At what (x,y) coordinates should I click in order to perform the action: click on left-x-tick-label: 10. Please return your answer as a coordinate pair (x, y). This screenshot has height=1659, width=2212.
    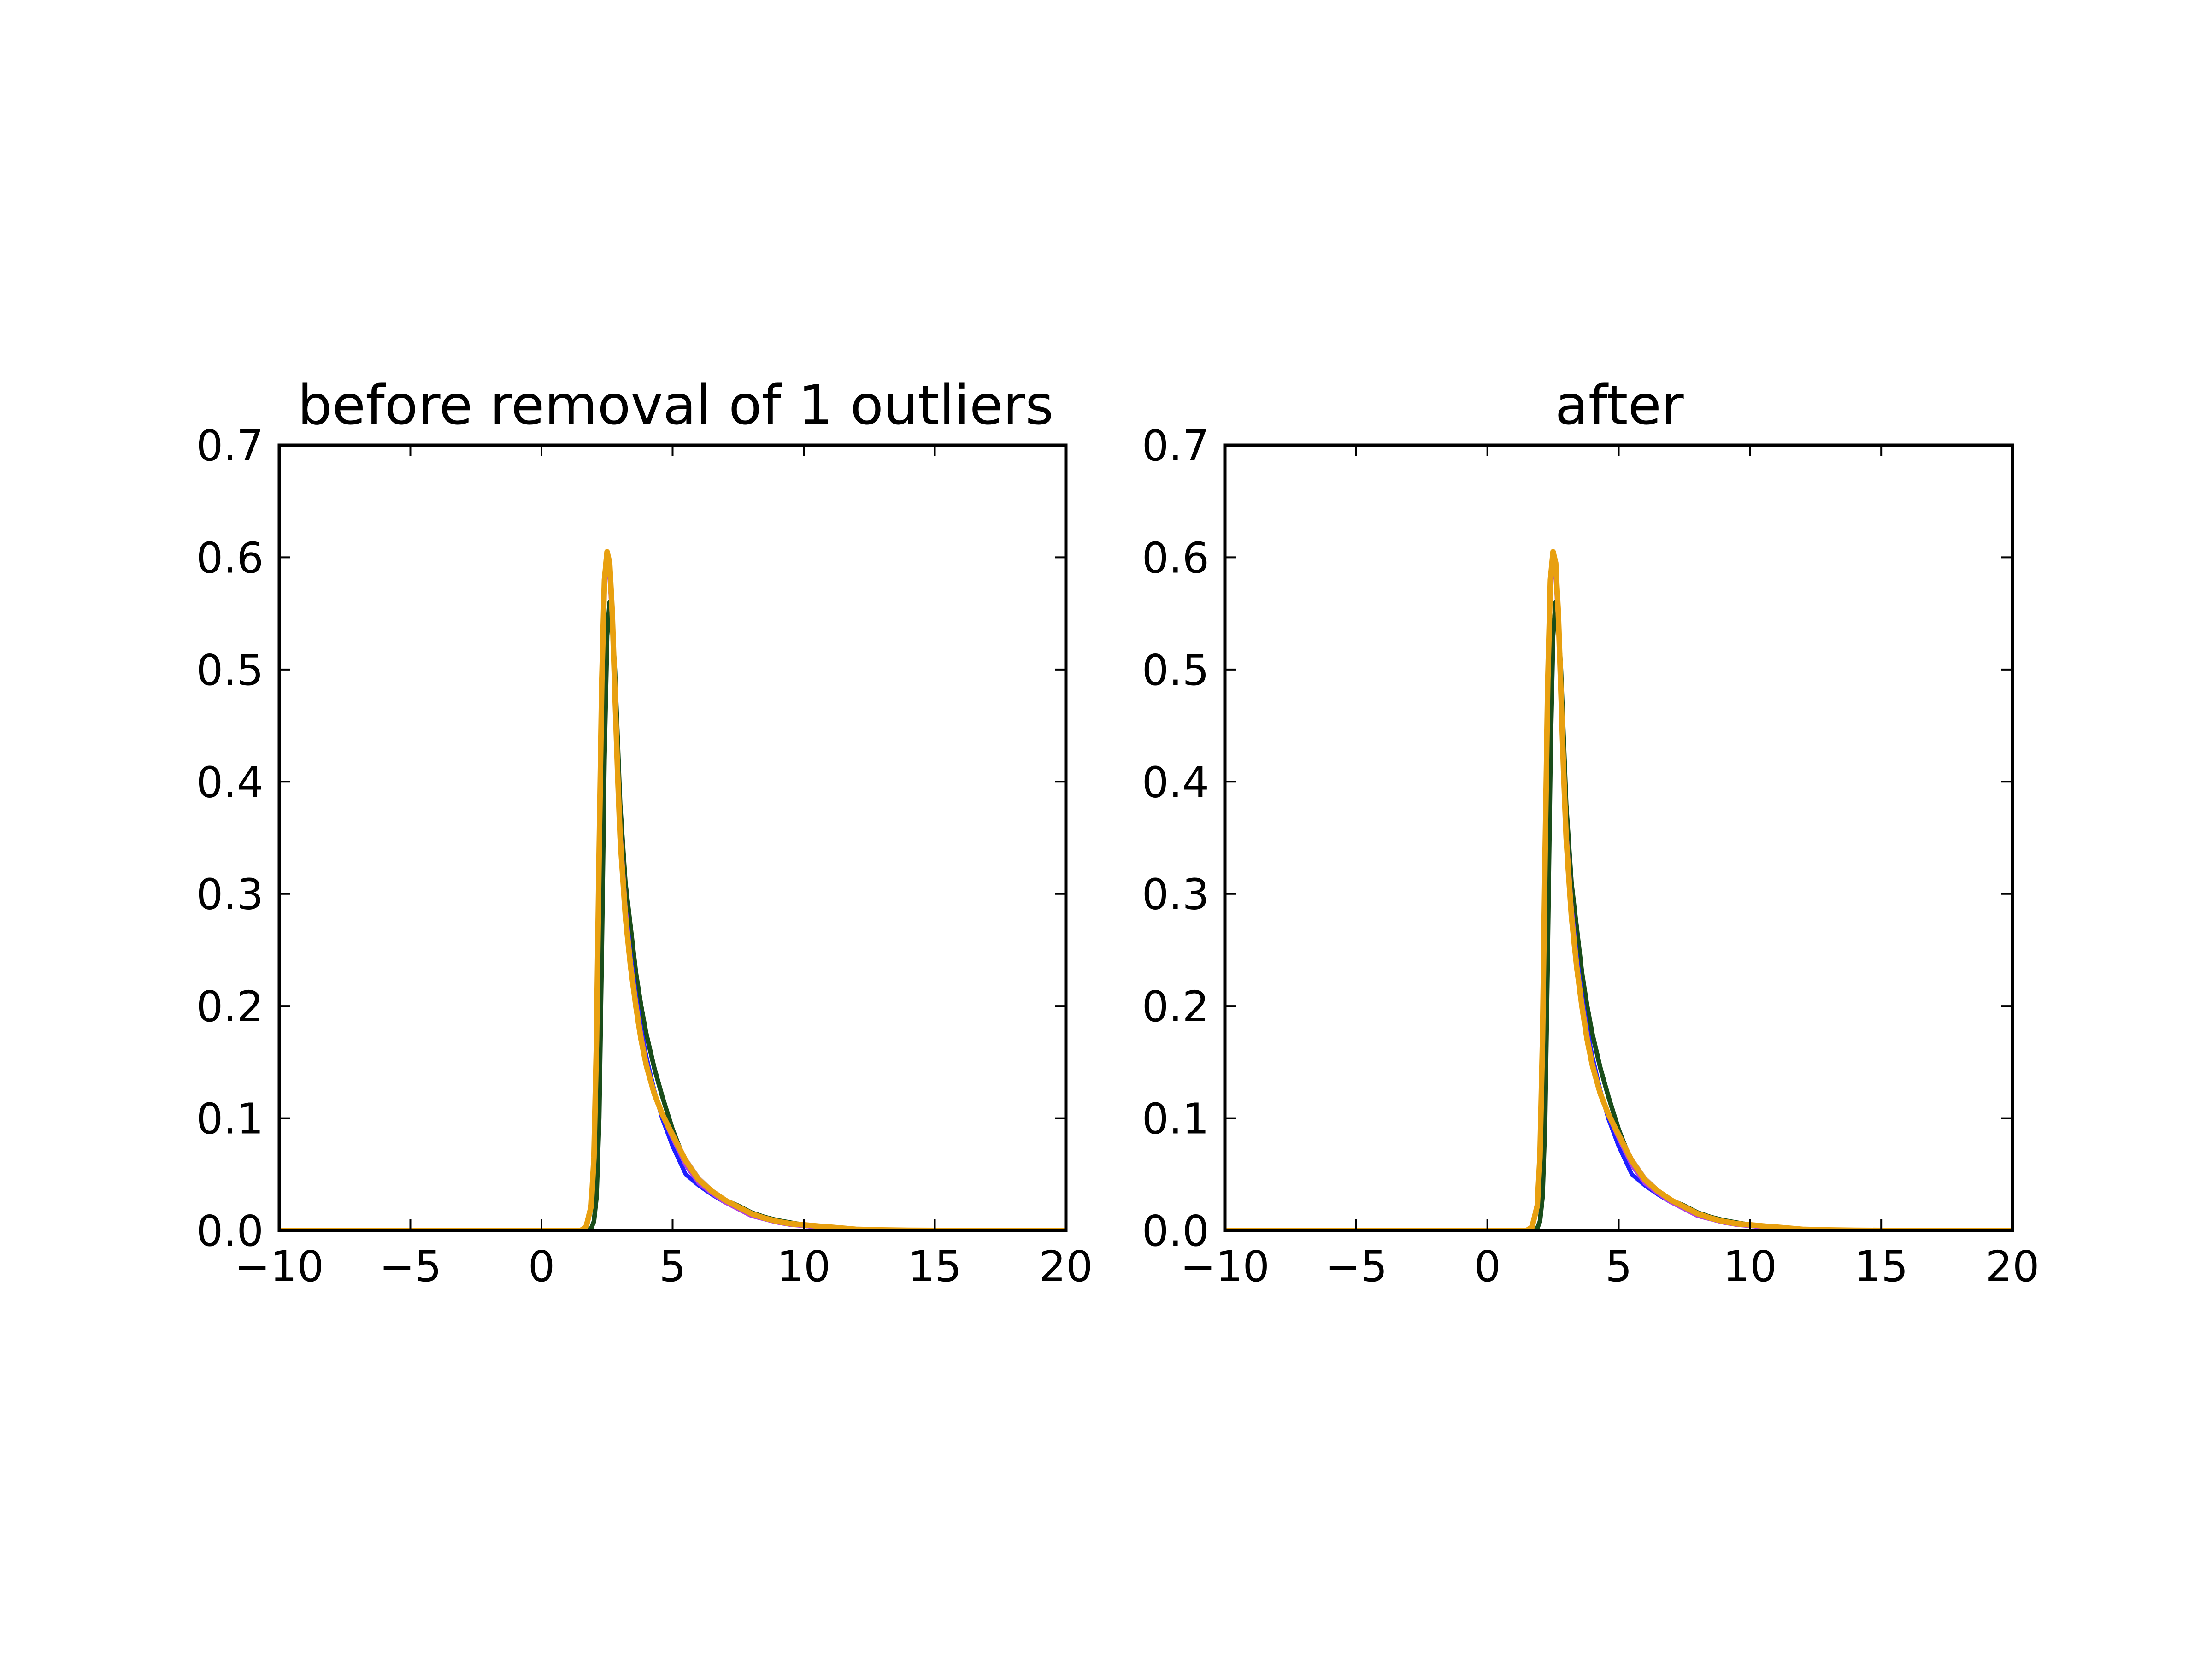
    Looking at the image, I should click on (803, 1266).